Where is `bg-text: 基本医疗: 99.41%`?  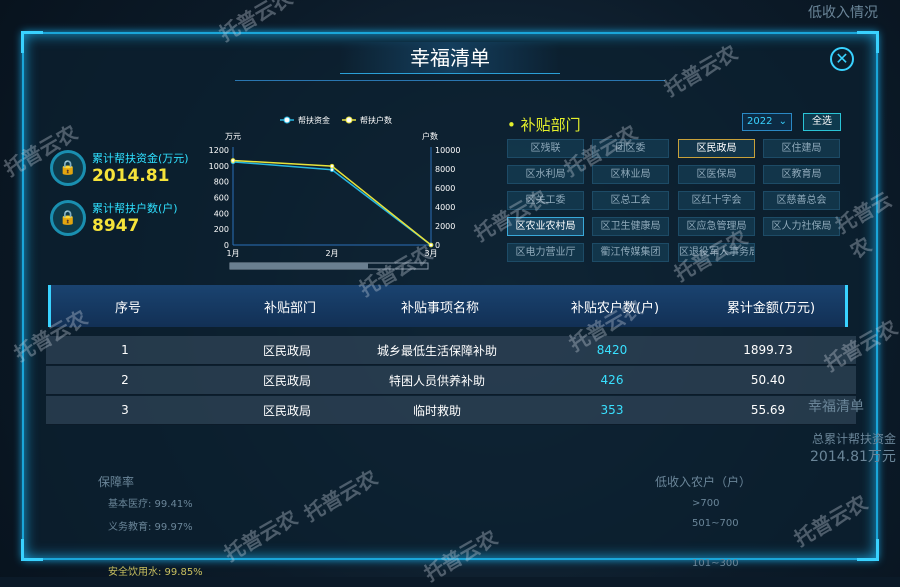 bg-text: 基本医疗: 99.41% is located at coordinates (150, 504).